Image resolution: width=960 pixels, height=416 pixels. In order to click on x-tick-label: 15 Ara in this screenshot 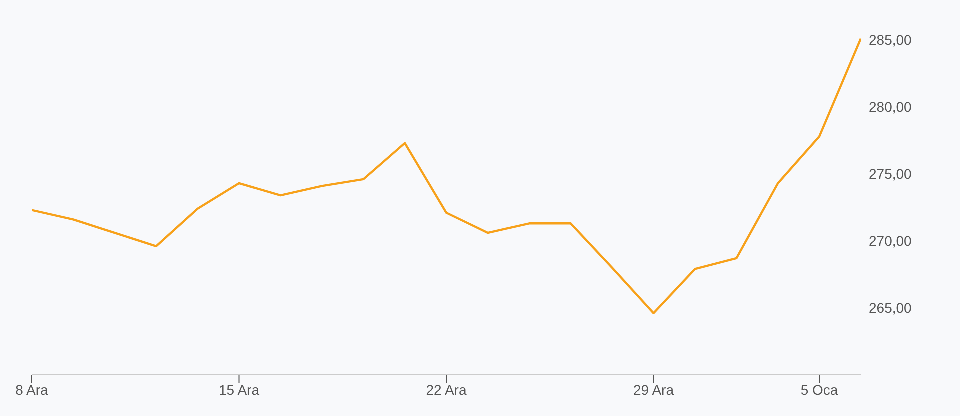, I will do `click(239, 390)`.